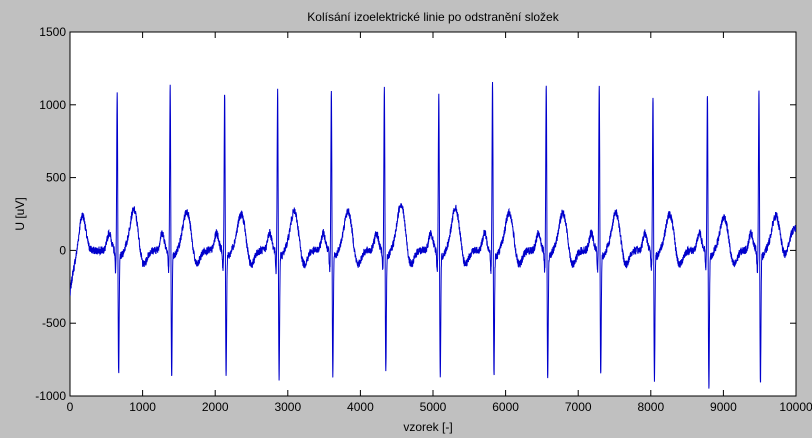 The width and height of the screenshot is (812, 438). Describe the element at coordinates (52, 105) in the screenshot. I see `y-tick-label: 1000` at that location.